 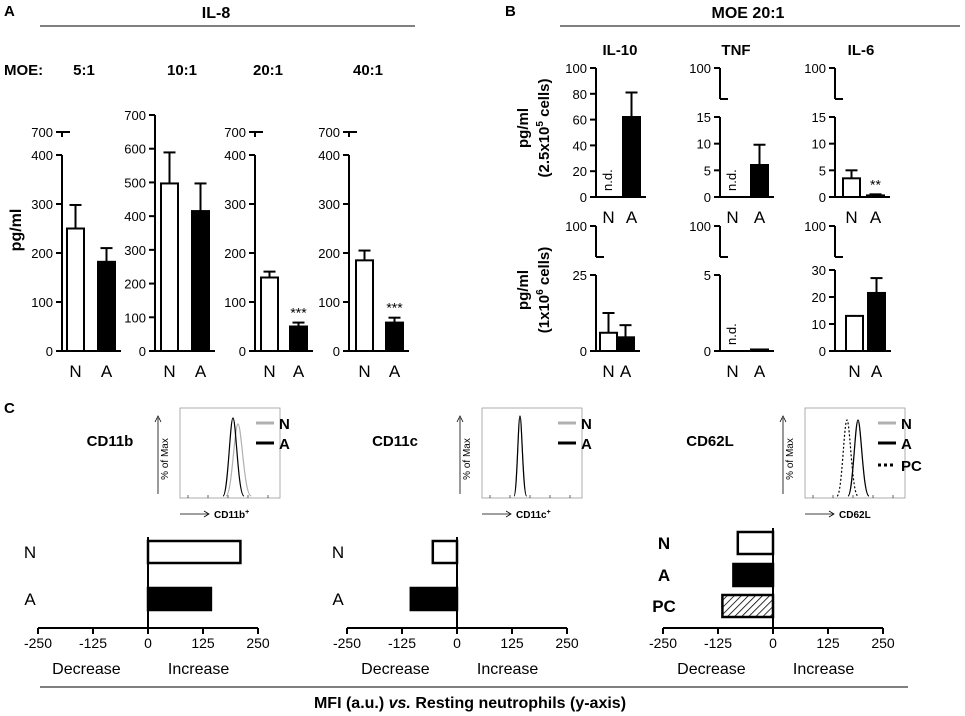 What do you see at coordinates (608, 342) in the screenshot?
I see `bar-b4-N` at bounding box center [608, 342].